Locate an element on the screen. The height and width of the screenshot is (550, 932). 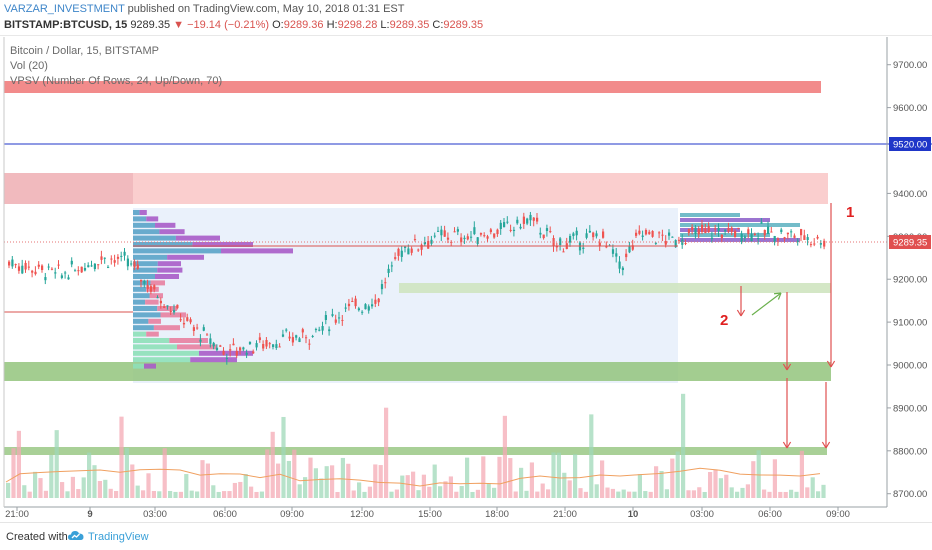
price-tick-label: 9520.00 is located at coordinates (910, 145).